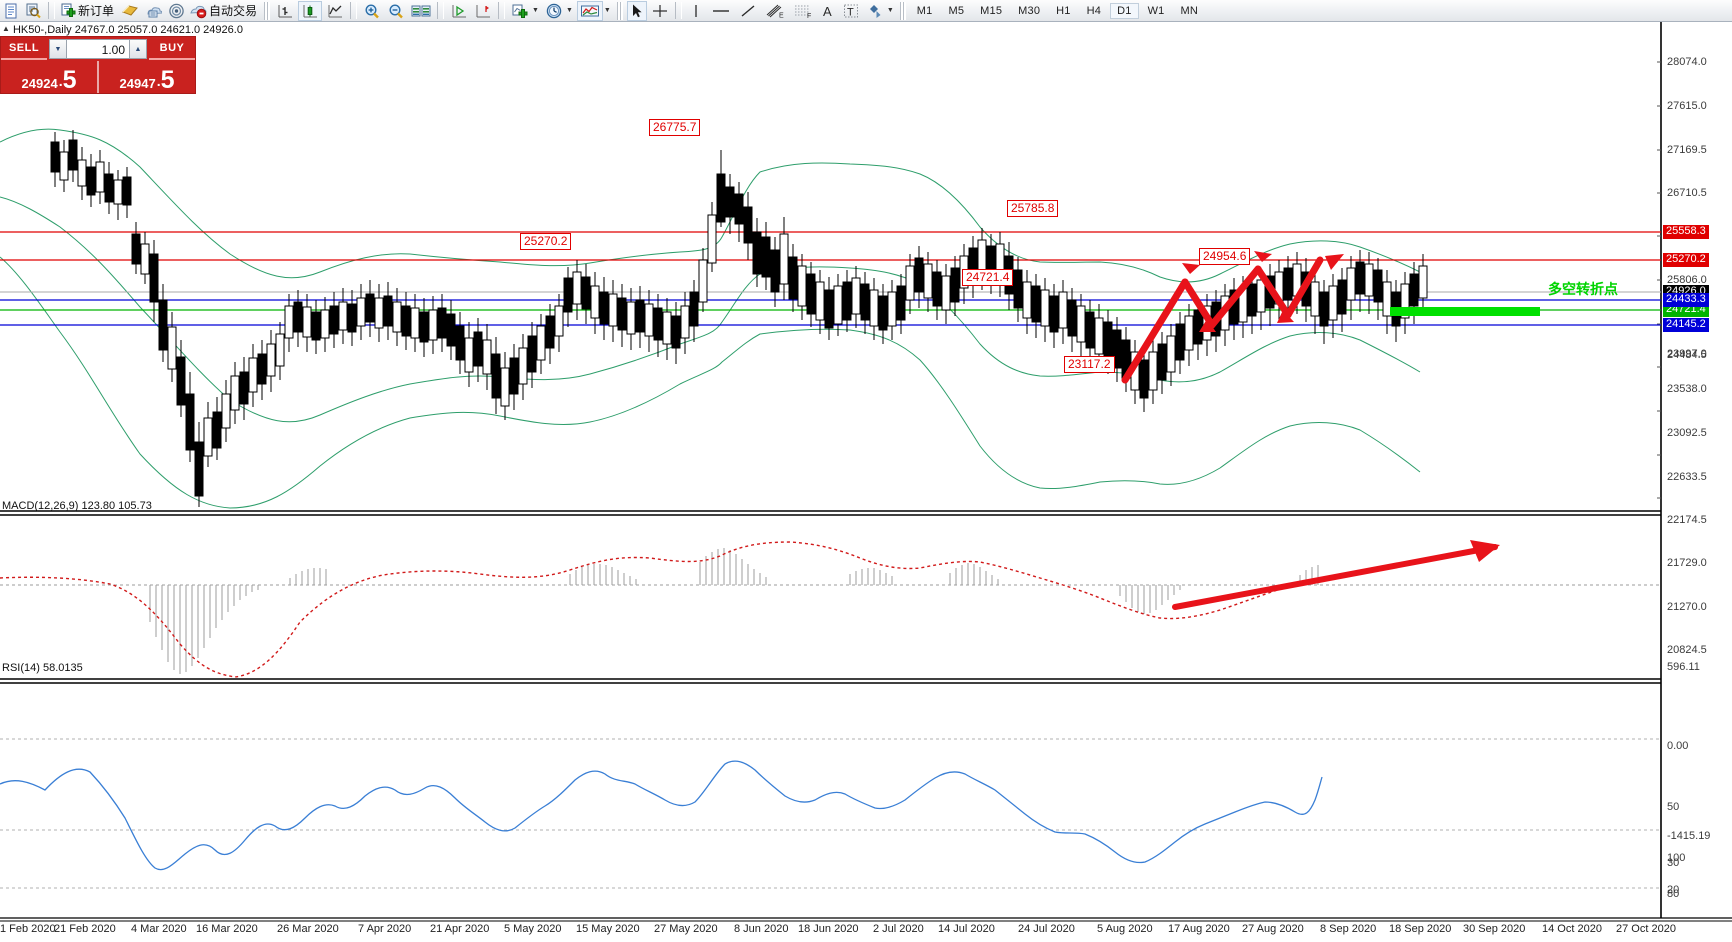  Describe the element at coordinates (875, 11) in the screenshot. I see `shapes-icon` at that location.